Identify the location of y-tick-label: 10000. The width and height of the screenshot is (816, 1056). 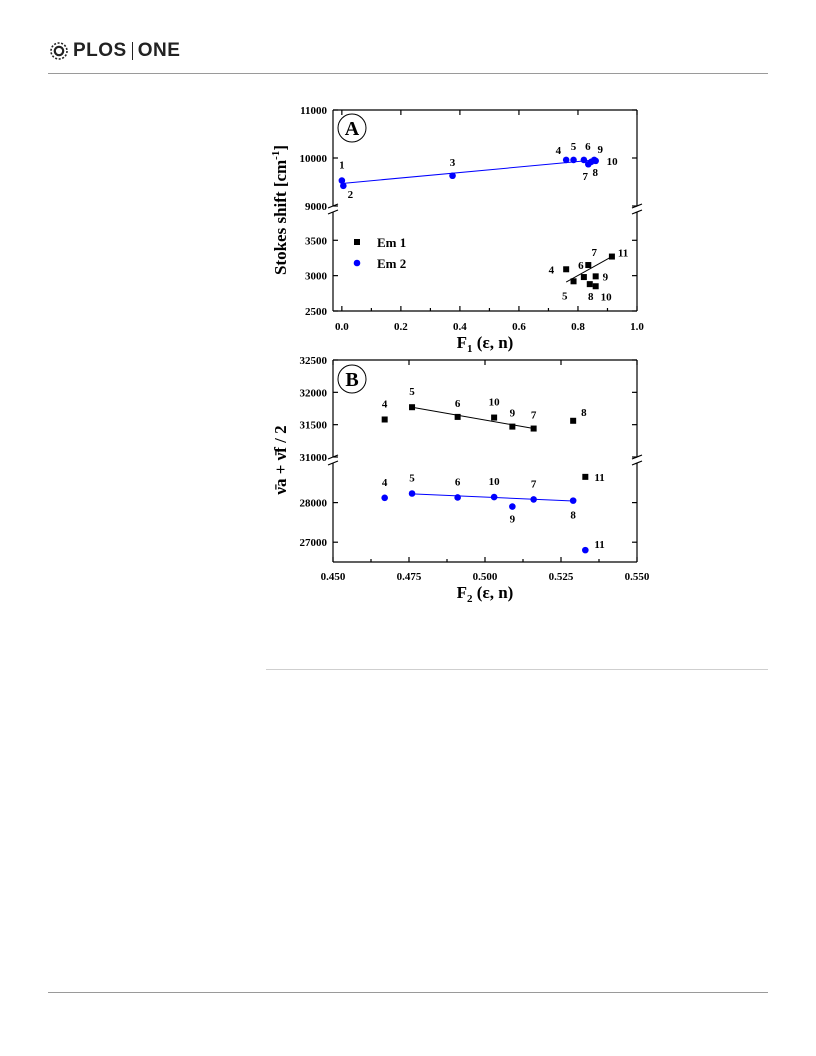
(314, 159).